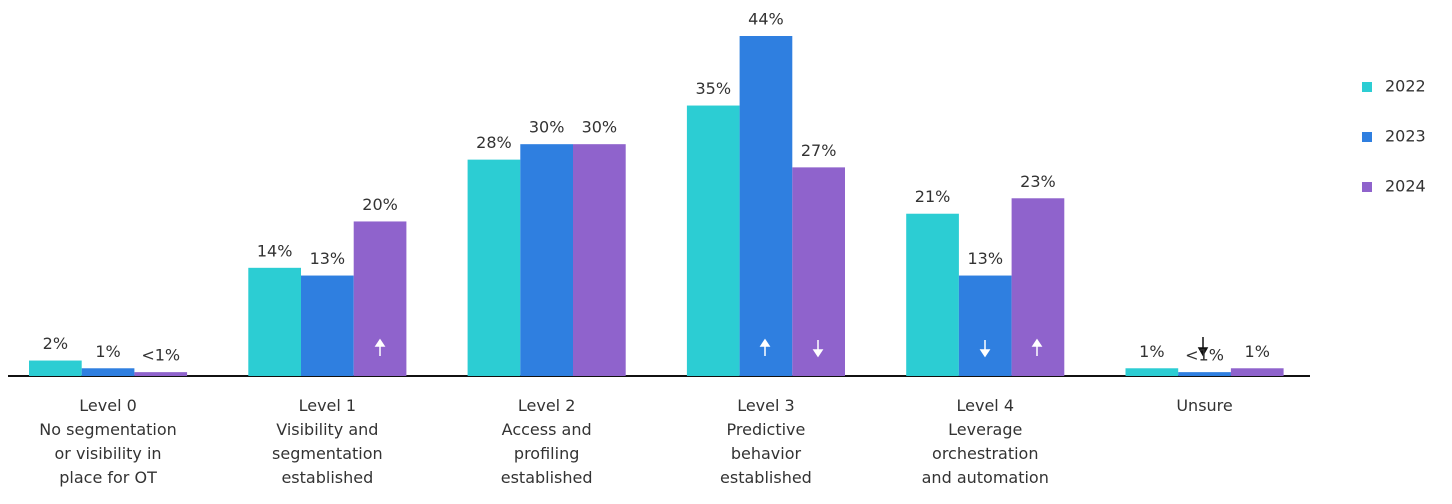 The height and width of the screenshot is (504, 1452). What do you see at coordinates (547, 441) in the screenshot?
I see `x-tick-label: Level 2 Access and profiling established` at bounding box center [547, 441].